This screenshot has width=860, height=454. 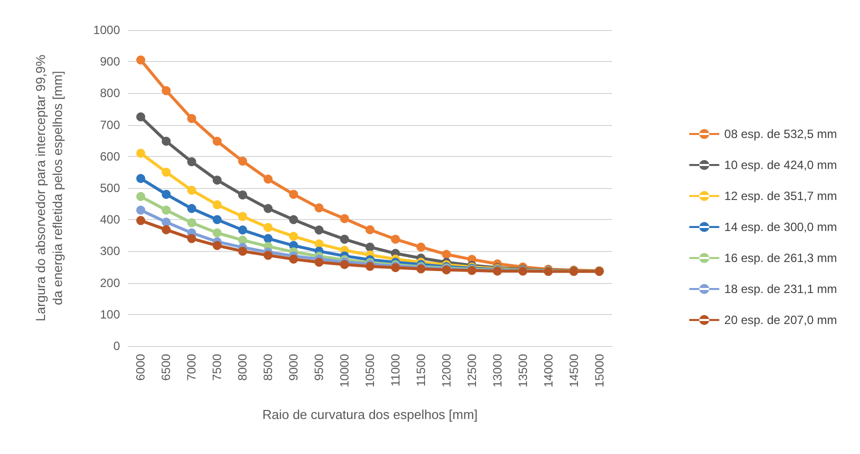 What do you see at coordinates (370, 371) in the screenshot?
I see `x-tick-label: 10500` at bounding box center [370, 371].